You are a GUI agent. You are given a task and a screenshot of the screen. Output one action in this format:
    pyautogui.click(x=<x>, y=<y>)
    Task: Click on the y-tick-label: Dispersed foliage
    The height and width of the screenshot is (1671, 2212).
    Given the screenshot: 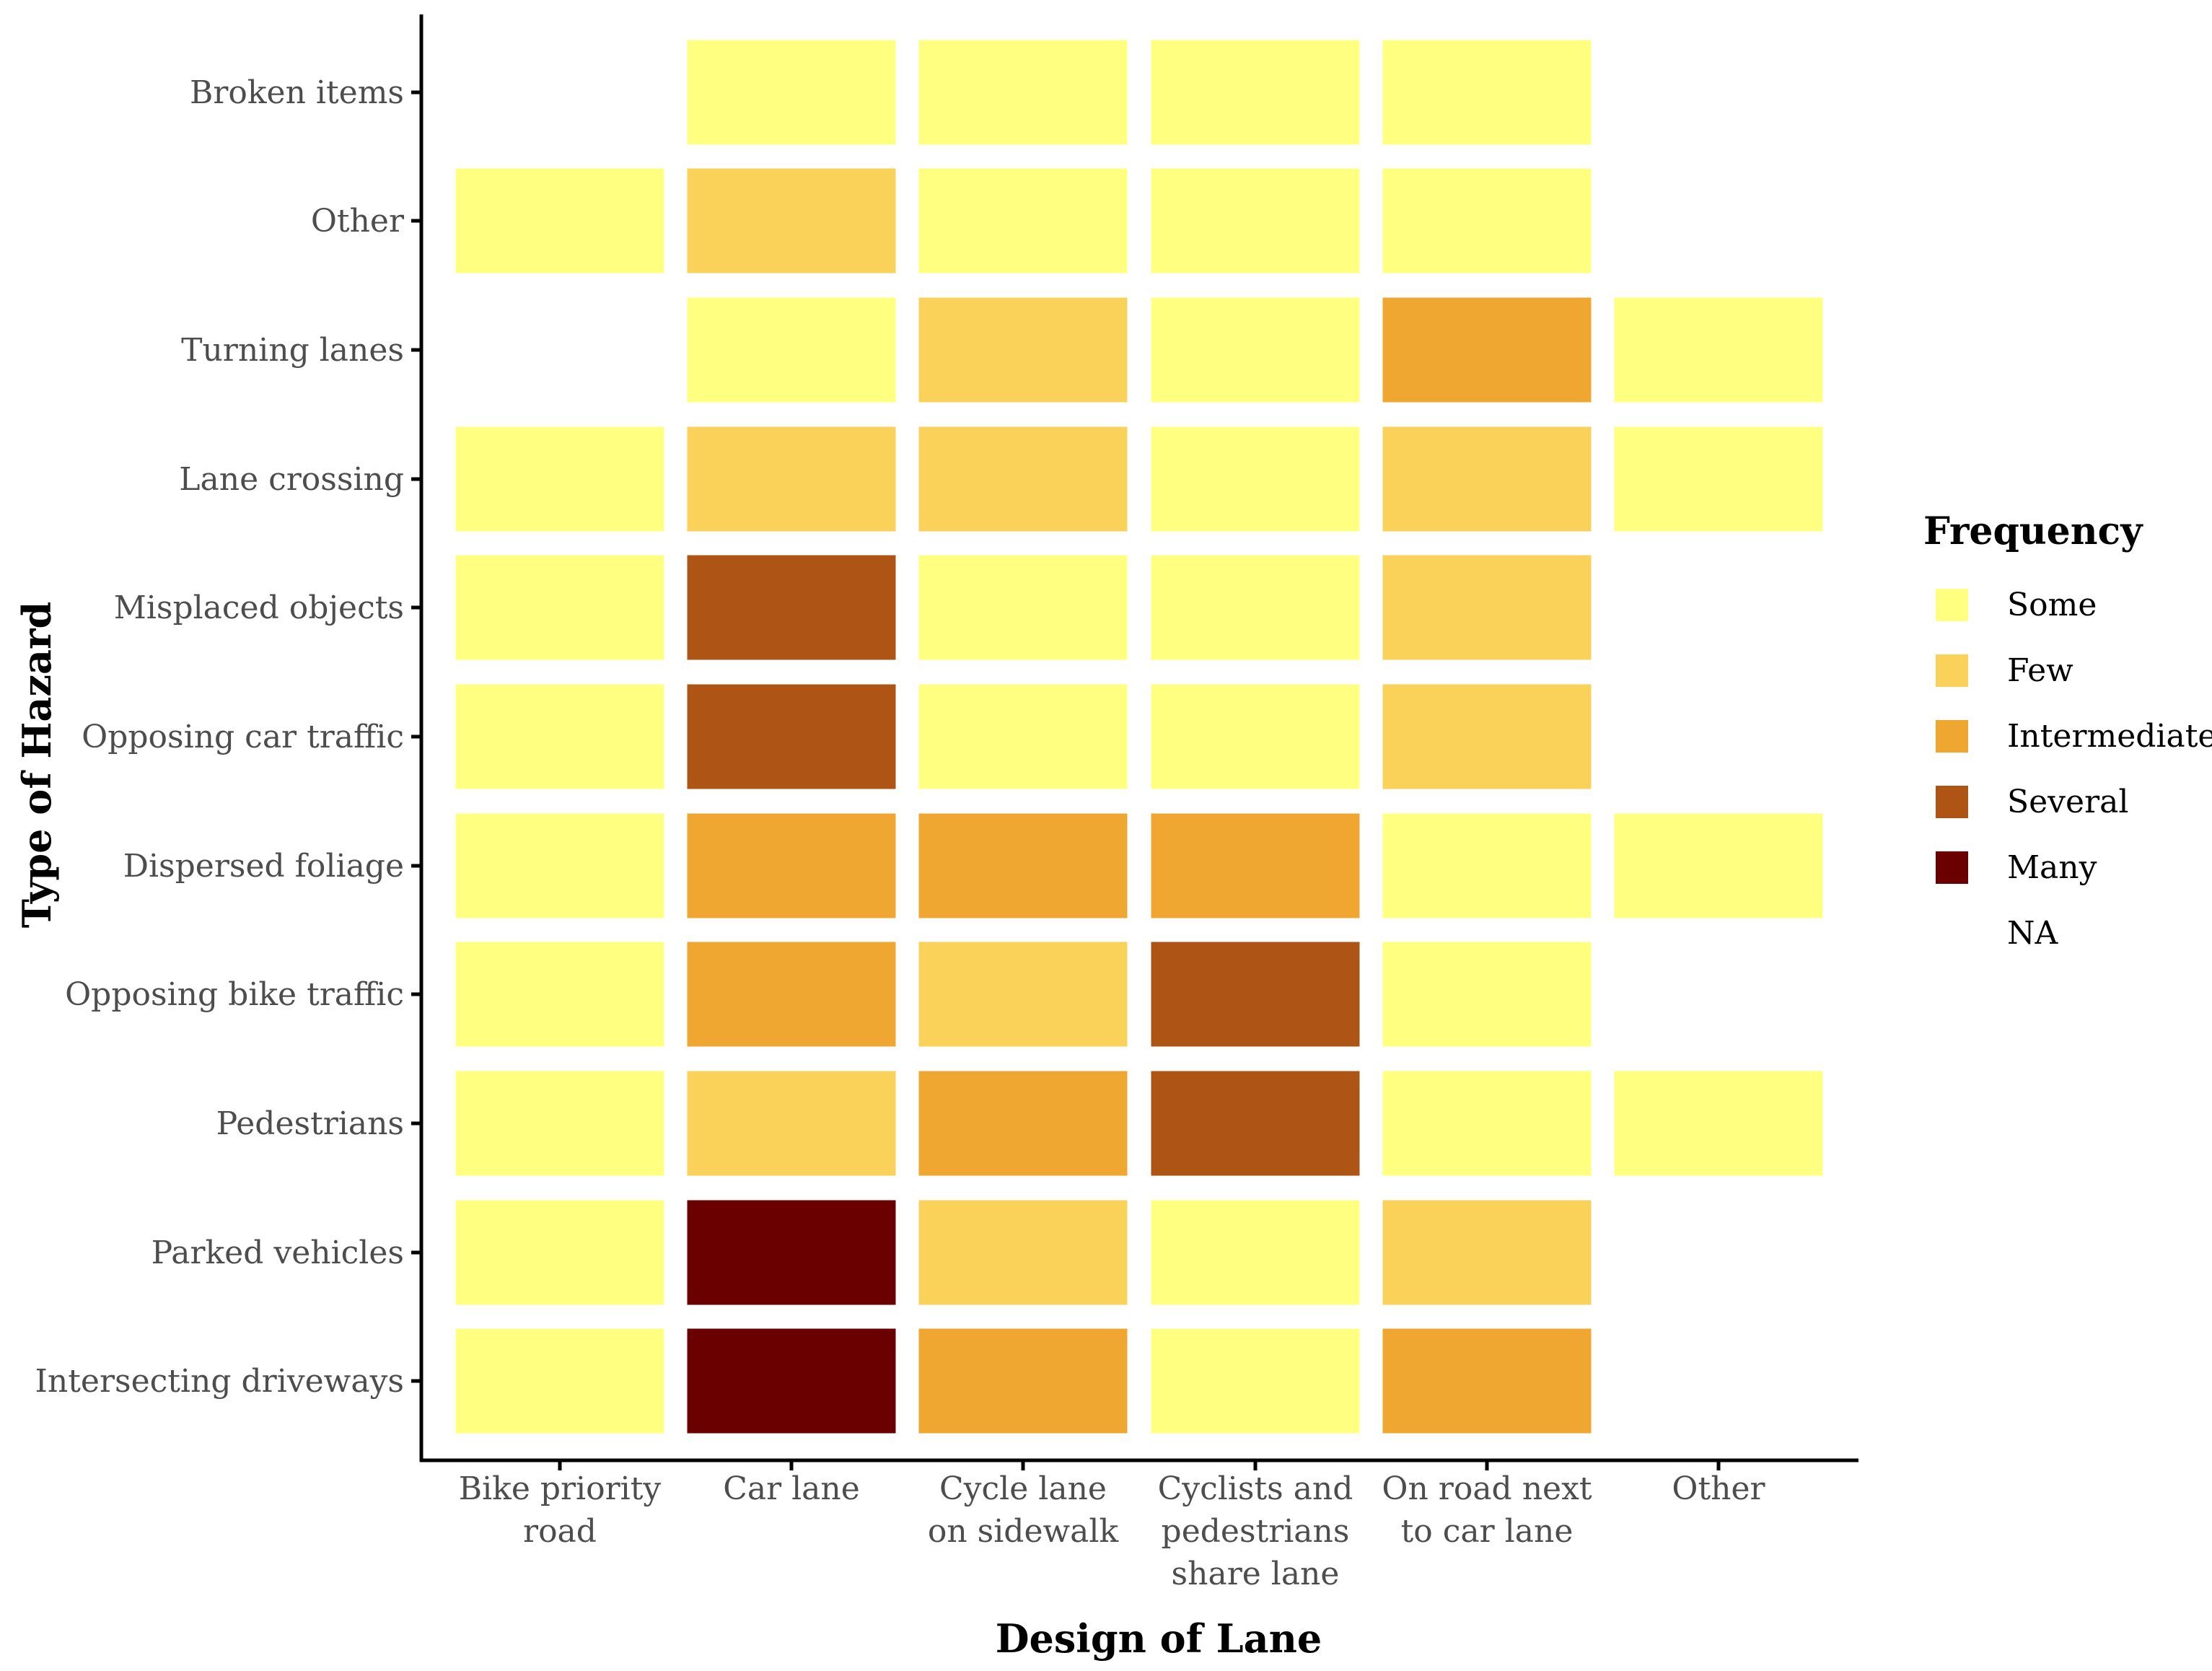 What is the action you would take?
    pyautogui.click(x=263, y=867)
    